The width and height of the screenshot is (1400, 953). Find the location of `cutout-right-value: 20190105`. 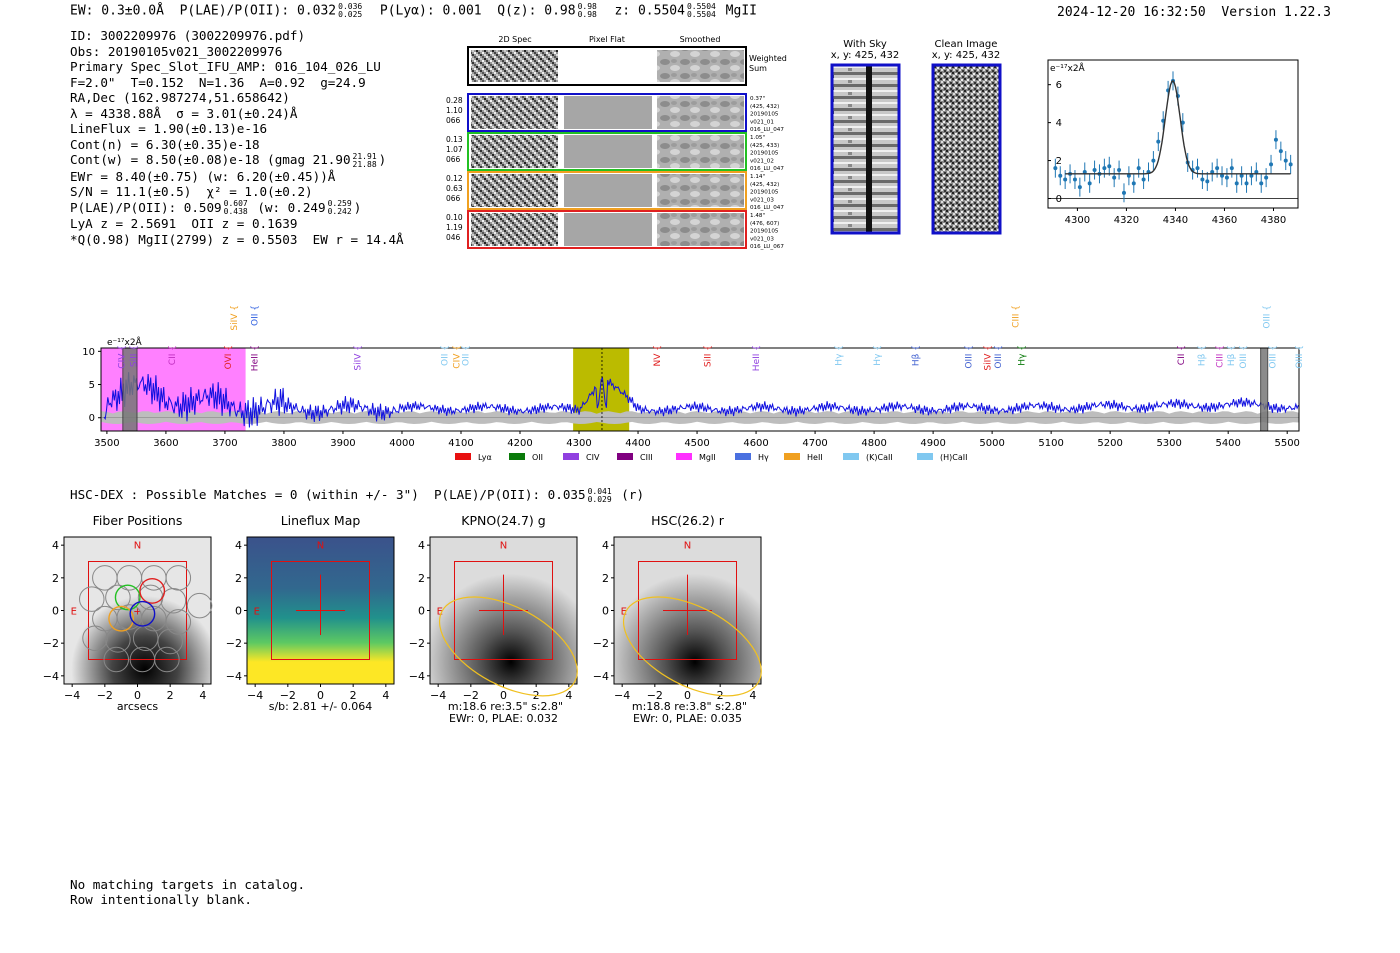

cutout-right-value: 20190105 is located at coordinates (764, 154).